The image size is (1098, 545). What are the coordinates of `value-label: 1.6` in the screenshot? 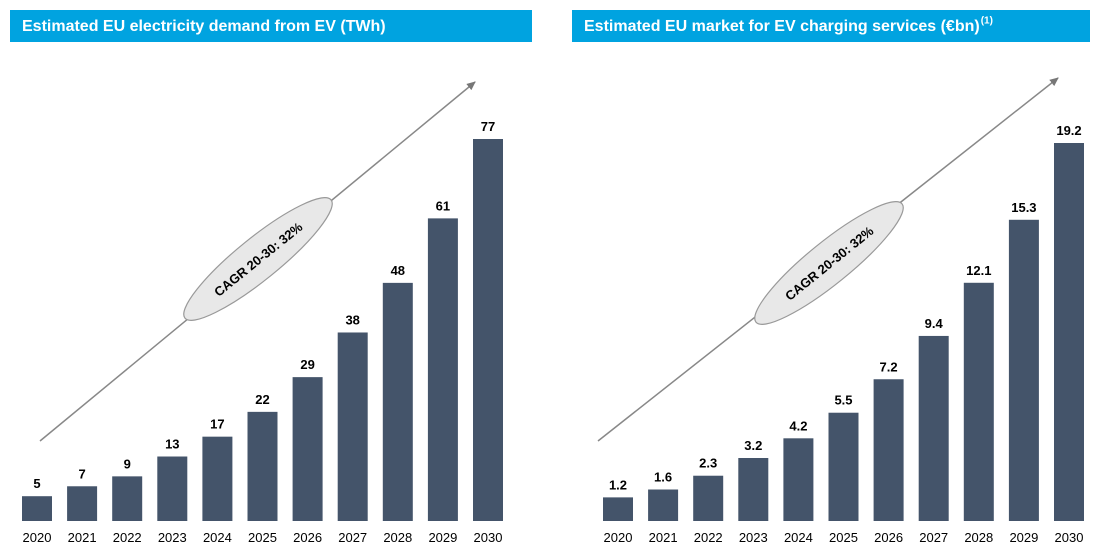 It's located at (663, 477).